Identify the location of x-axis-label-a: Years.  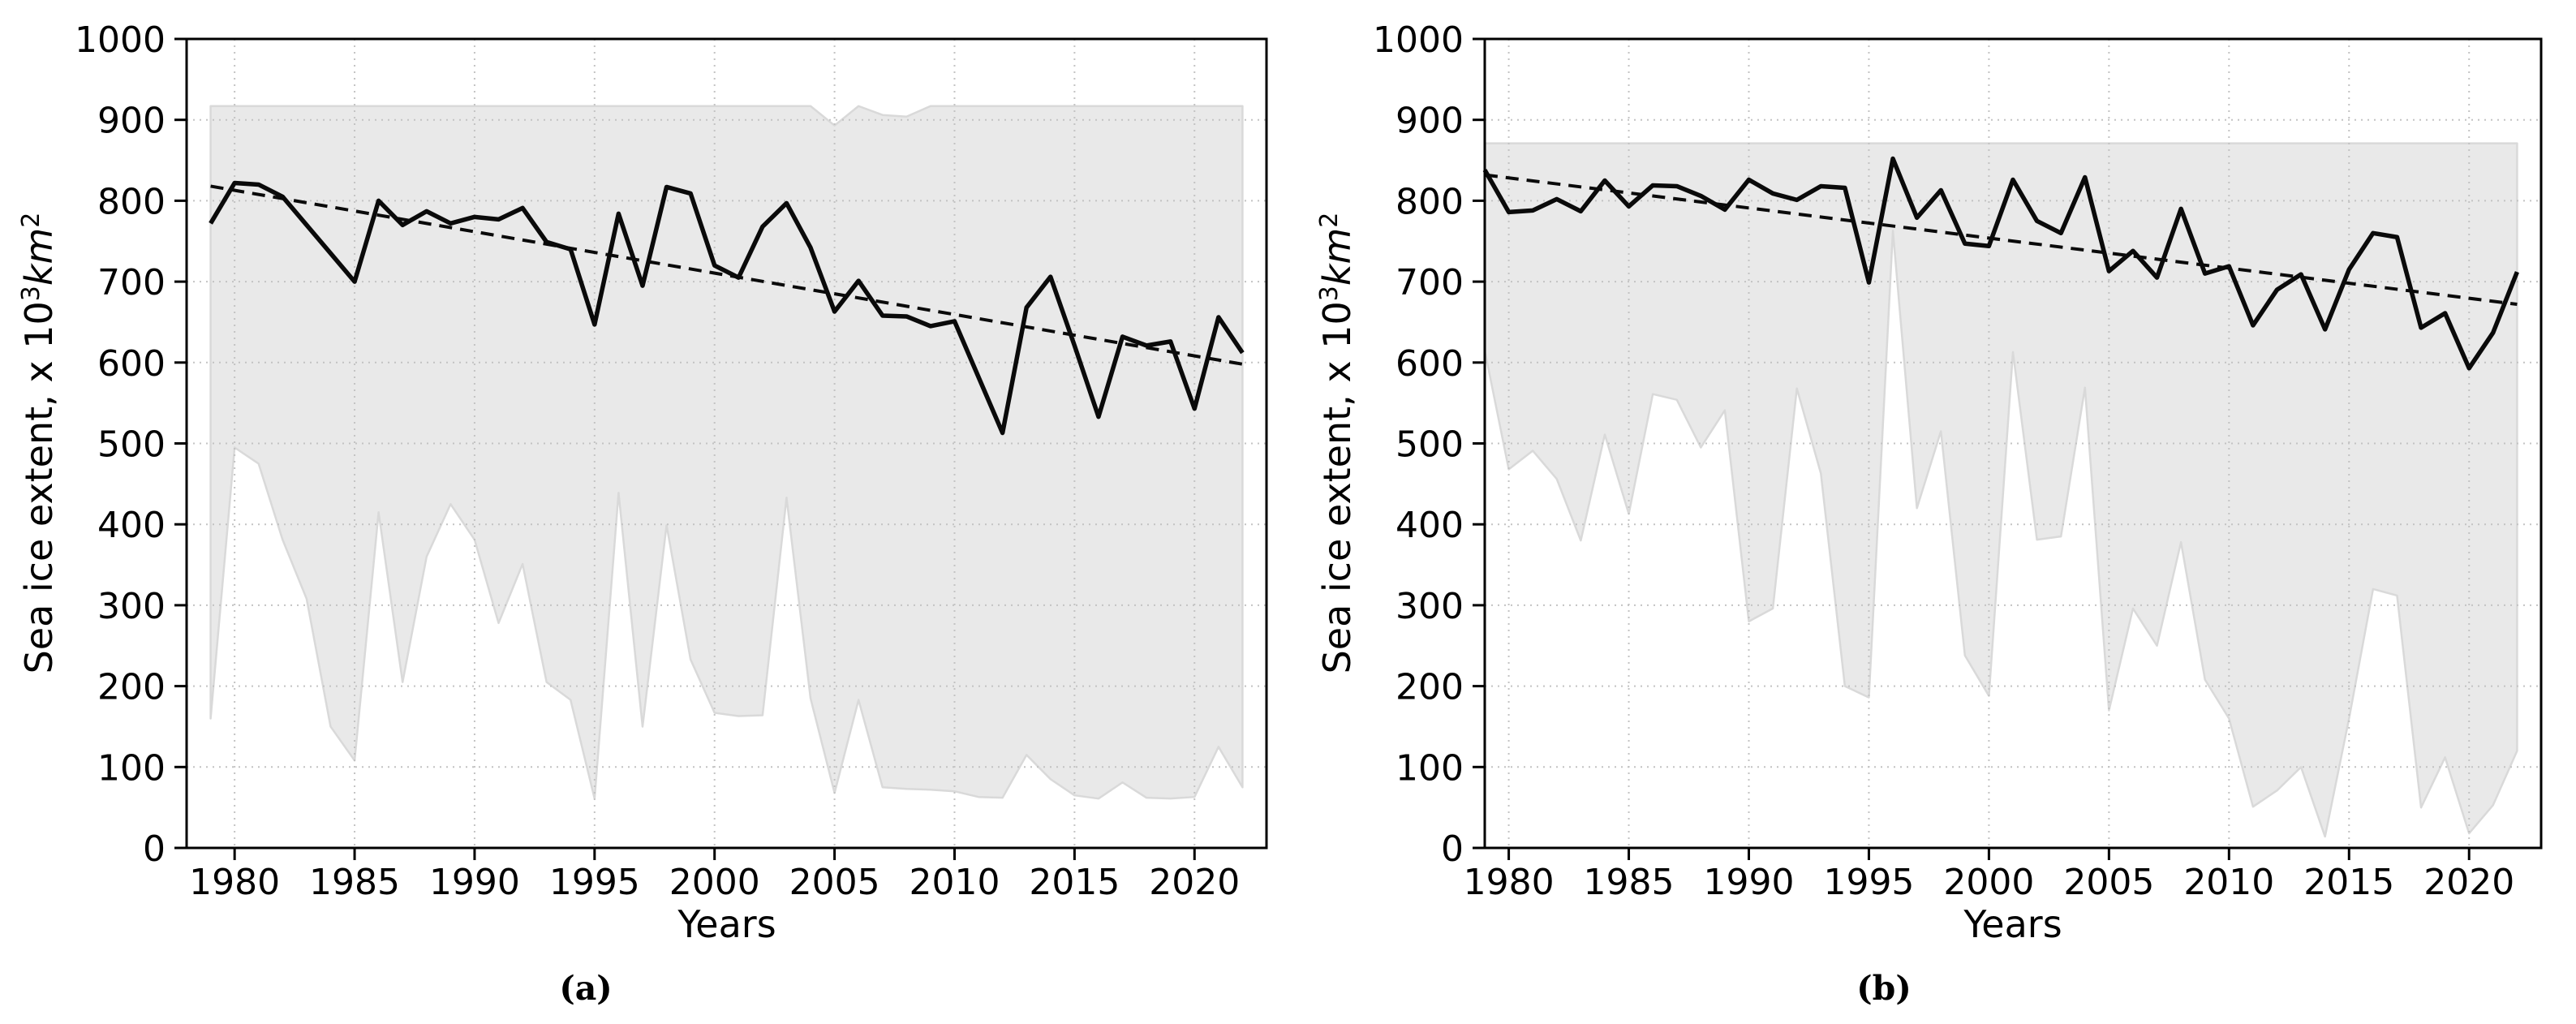
(726, 924).